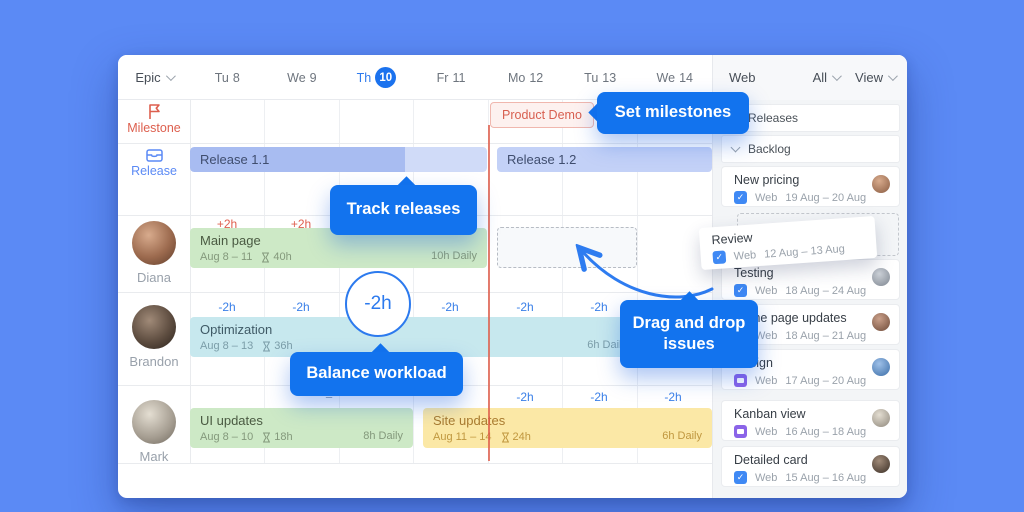  I want to click on day-header-row: Tu 8 We 9 Th 10 Fr 11 Mo 12 Tu 13 We 14, so click(451, 77).